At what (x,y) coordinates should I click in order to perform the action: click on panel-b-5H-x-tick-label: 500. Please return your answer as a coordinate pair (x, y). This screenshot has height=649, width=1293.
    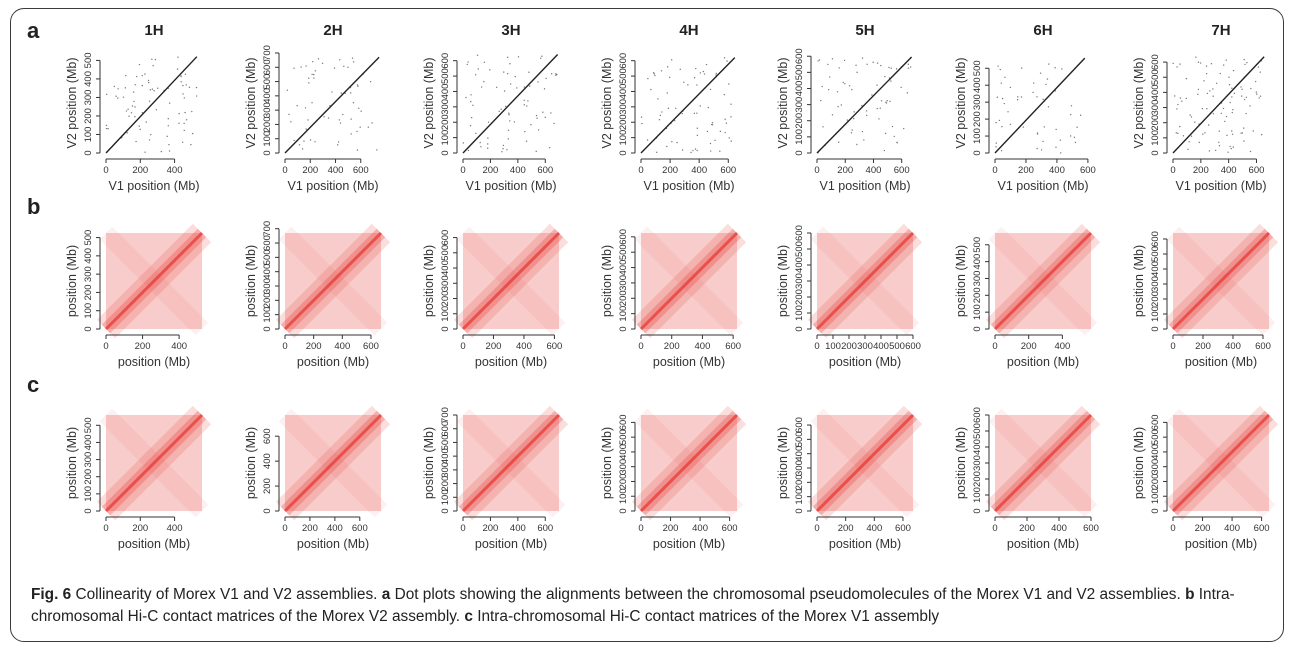
    Looking at the image, I should click on (897, 346).